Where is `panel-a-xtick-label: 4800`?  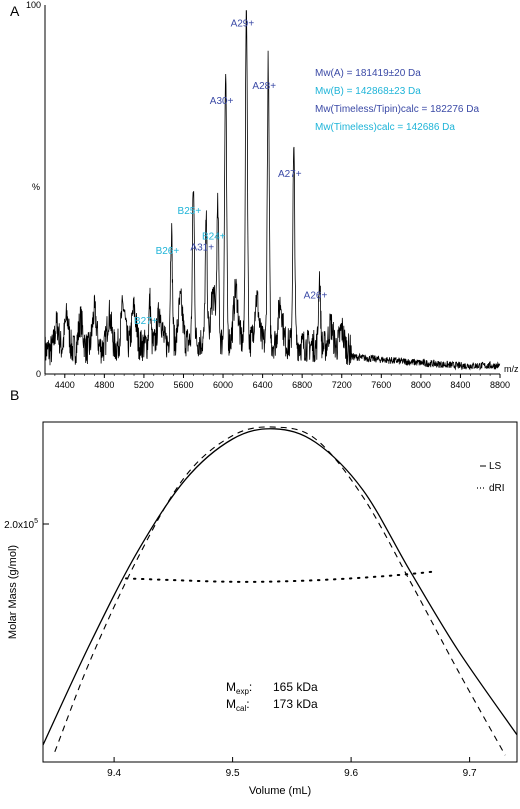 panel-a-xtick-label: 4800 is located at coordinates (104, 385).